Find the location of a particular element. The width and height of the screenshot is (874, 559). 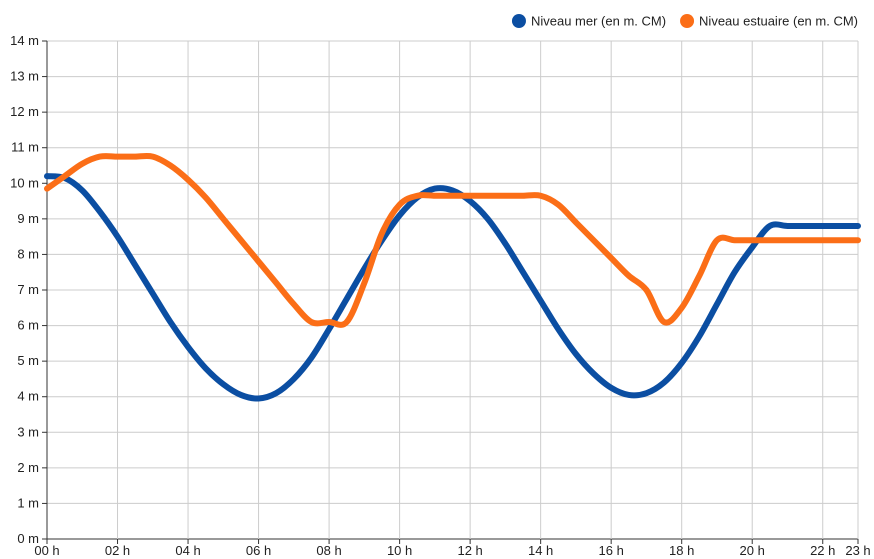

y-tick-label: 6 m is located at coordinates (28, 325).